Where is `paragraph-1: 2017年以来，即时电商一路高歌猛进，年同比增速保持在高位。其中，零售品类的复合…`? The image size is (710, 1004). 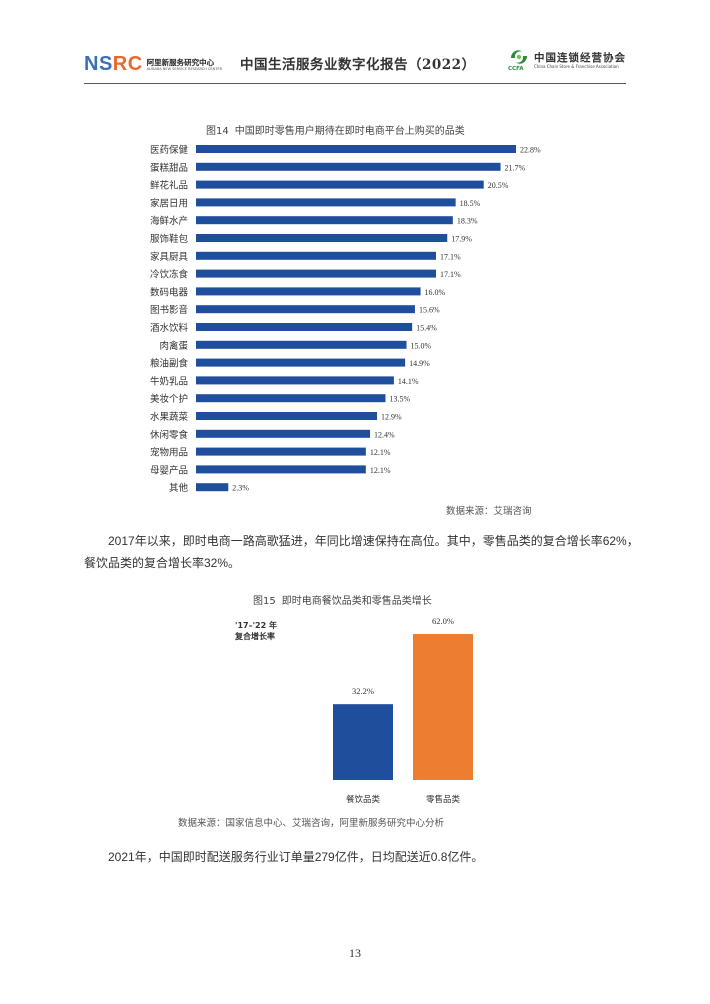
paragraph-1: 2017年以来，即时电商一路高歌猛进，年同比增速保持在高位。其中，零售品类的复合… is located at coordinates (361, 552).